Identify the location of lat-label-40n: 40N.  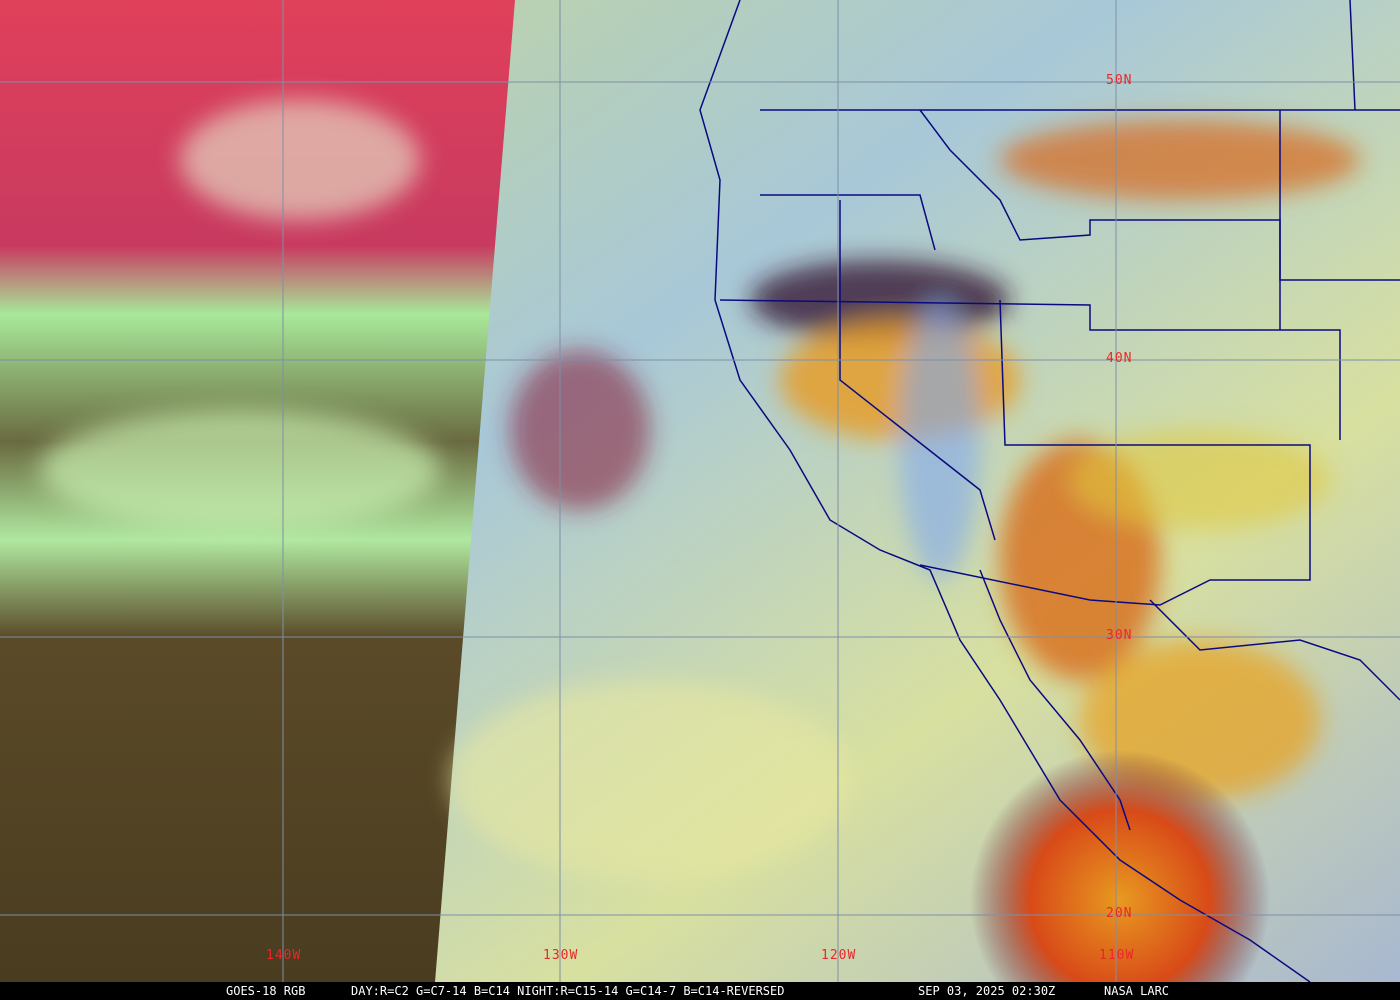
(1119, 358).